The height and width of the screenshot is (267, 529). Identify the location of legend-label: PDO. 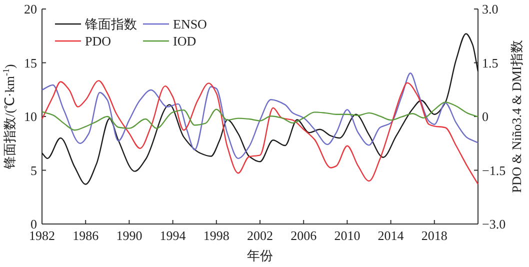
(98, 41).